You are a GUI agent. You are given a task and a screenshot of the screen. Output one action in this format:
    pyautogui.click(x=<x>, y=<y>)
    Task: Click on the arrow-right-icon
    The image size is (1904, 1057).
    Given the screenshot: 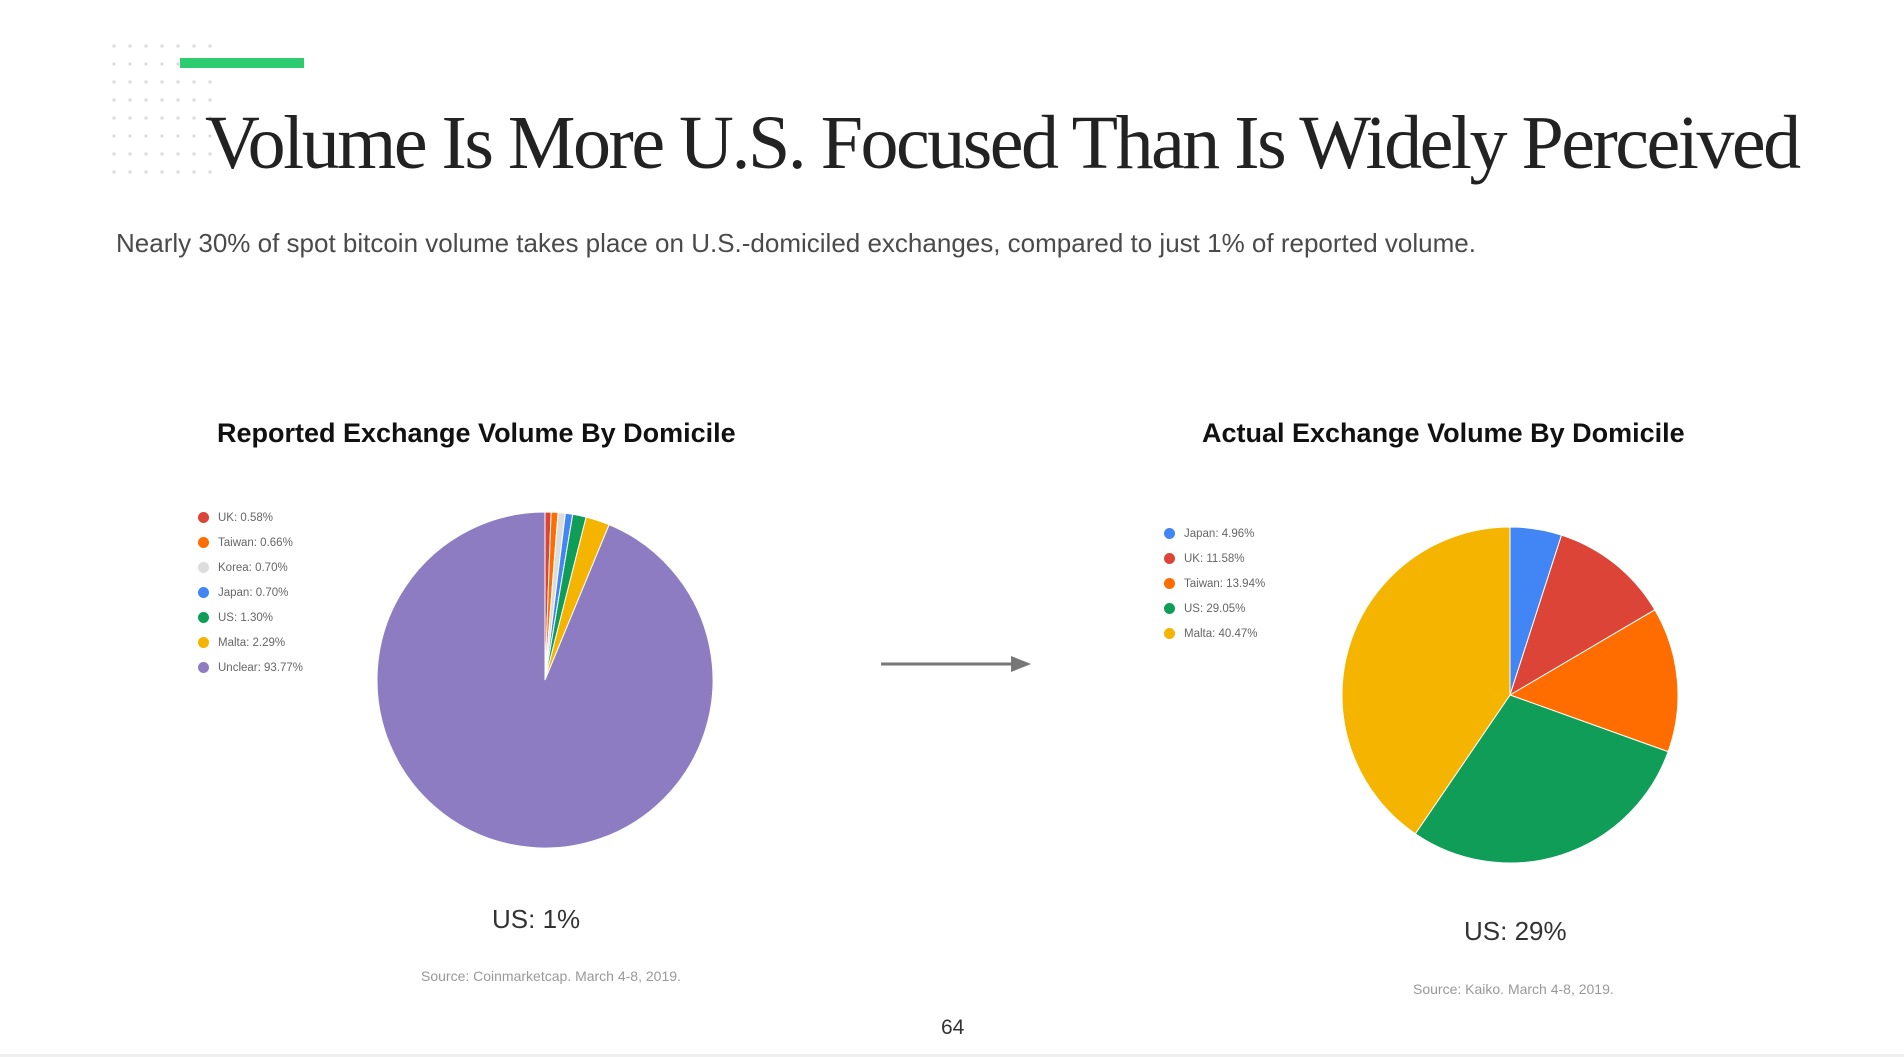 What is the action you would take?
    pyautogui.click(x=956, y=664)
    